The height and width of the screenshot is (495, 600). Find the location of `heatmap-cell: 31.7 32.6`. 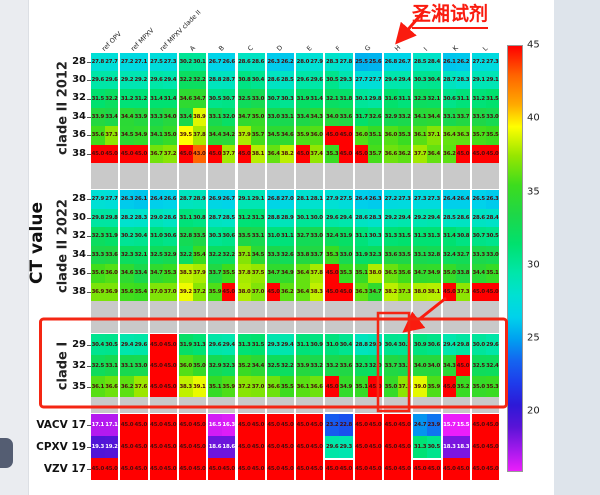

heatmap-cell: 31.7 32.6 is located at coordinates (368, 117).